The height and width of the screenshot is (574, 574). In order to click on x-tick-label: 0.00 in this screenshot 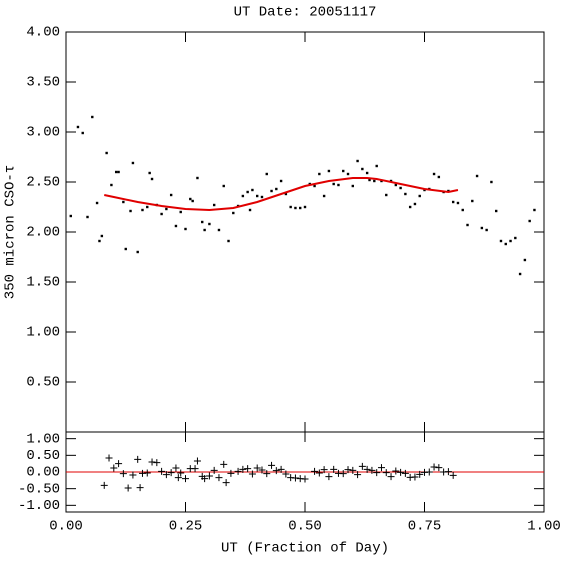, I will do `click(66, 527)`.